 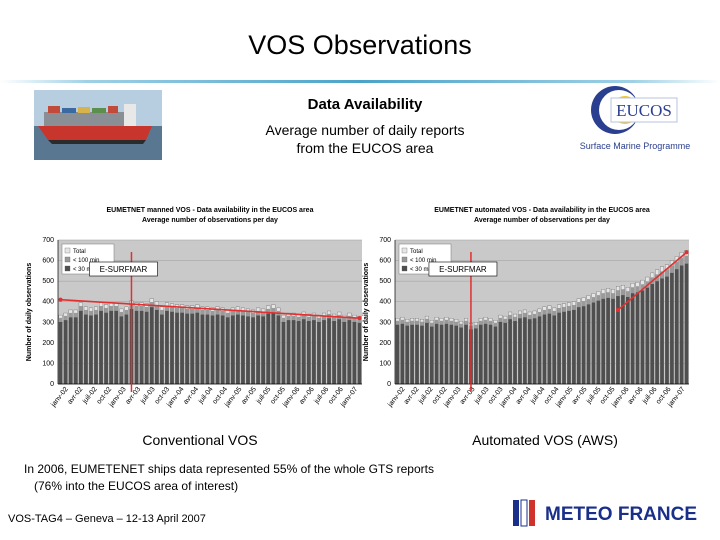 What do you see at coordinates (29, 312) in the screenshot?
I see `y-axis-label: Number of daily observations` at bounding box center [29, 312].